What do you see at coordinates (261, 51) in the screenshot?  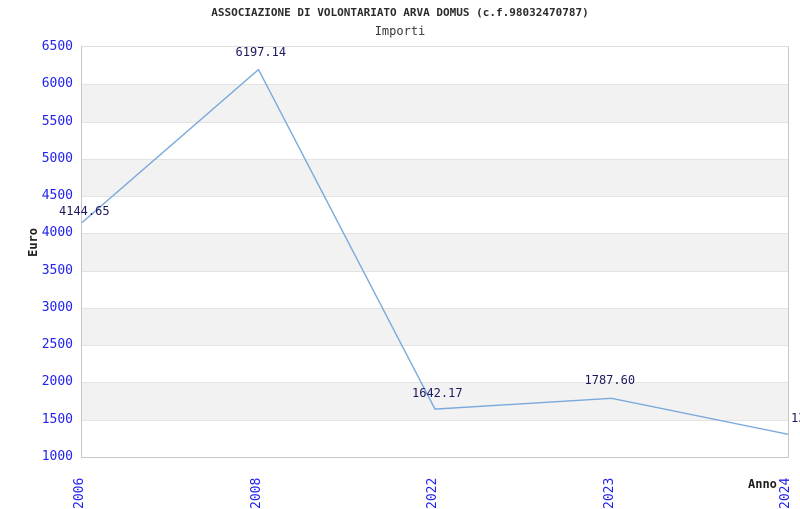 I see `point-value-label: 6197.14` at bounding box center [261, 51].